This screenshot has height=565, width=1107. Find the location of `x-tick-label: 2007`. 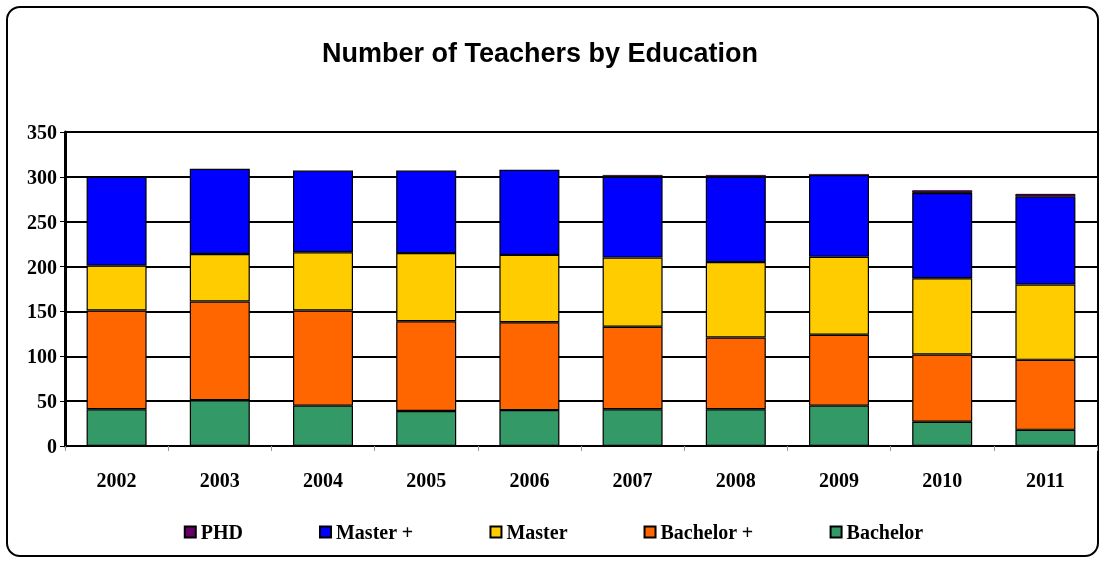

x-tick-label: 2007 is located at coordinates (632, 480).